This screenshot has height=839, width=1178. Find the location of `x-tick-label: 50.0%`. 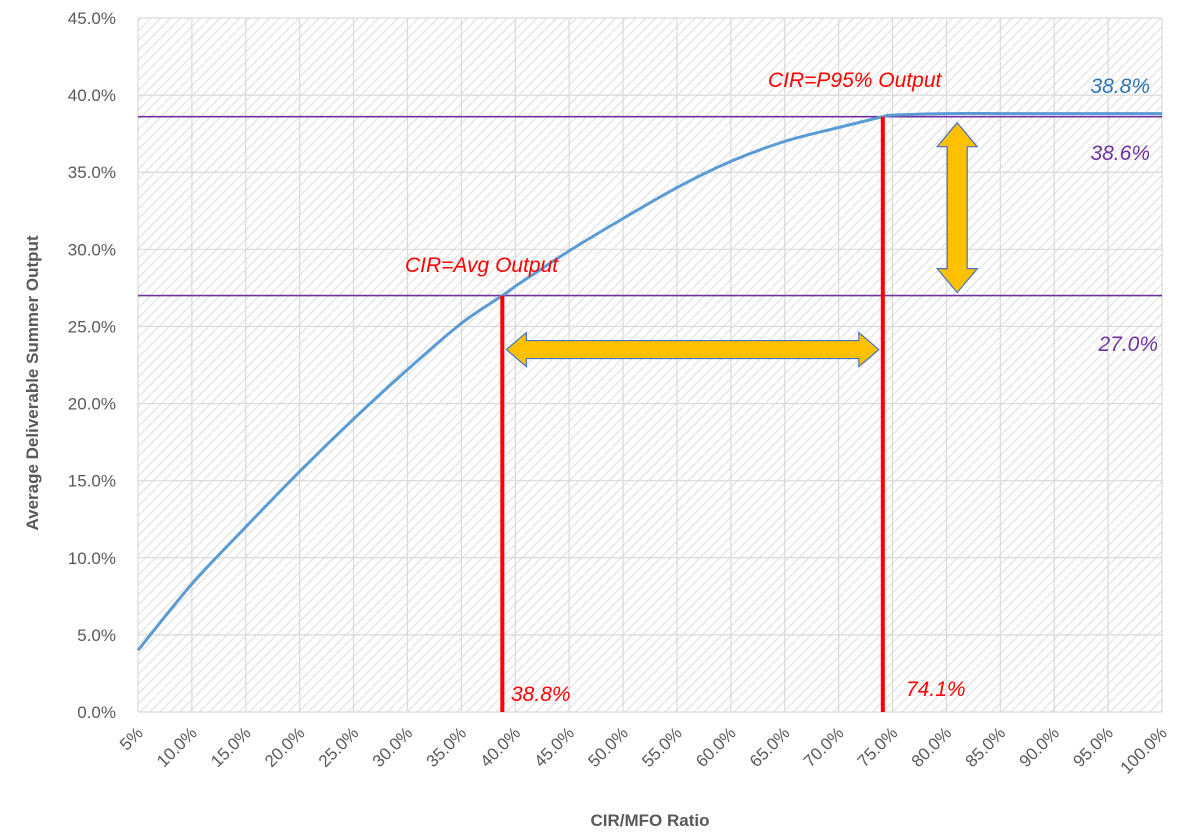

x-tick-label: 50.0% is located at coordinates (608, 747).